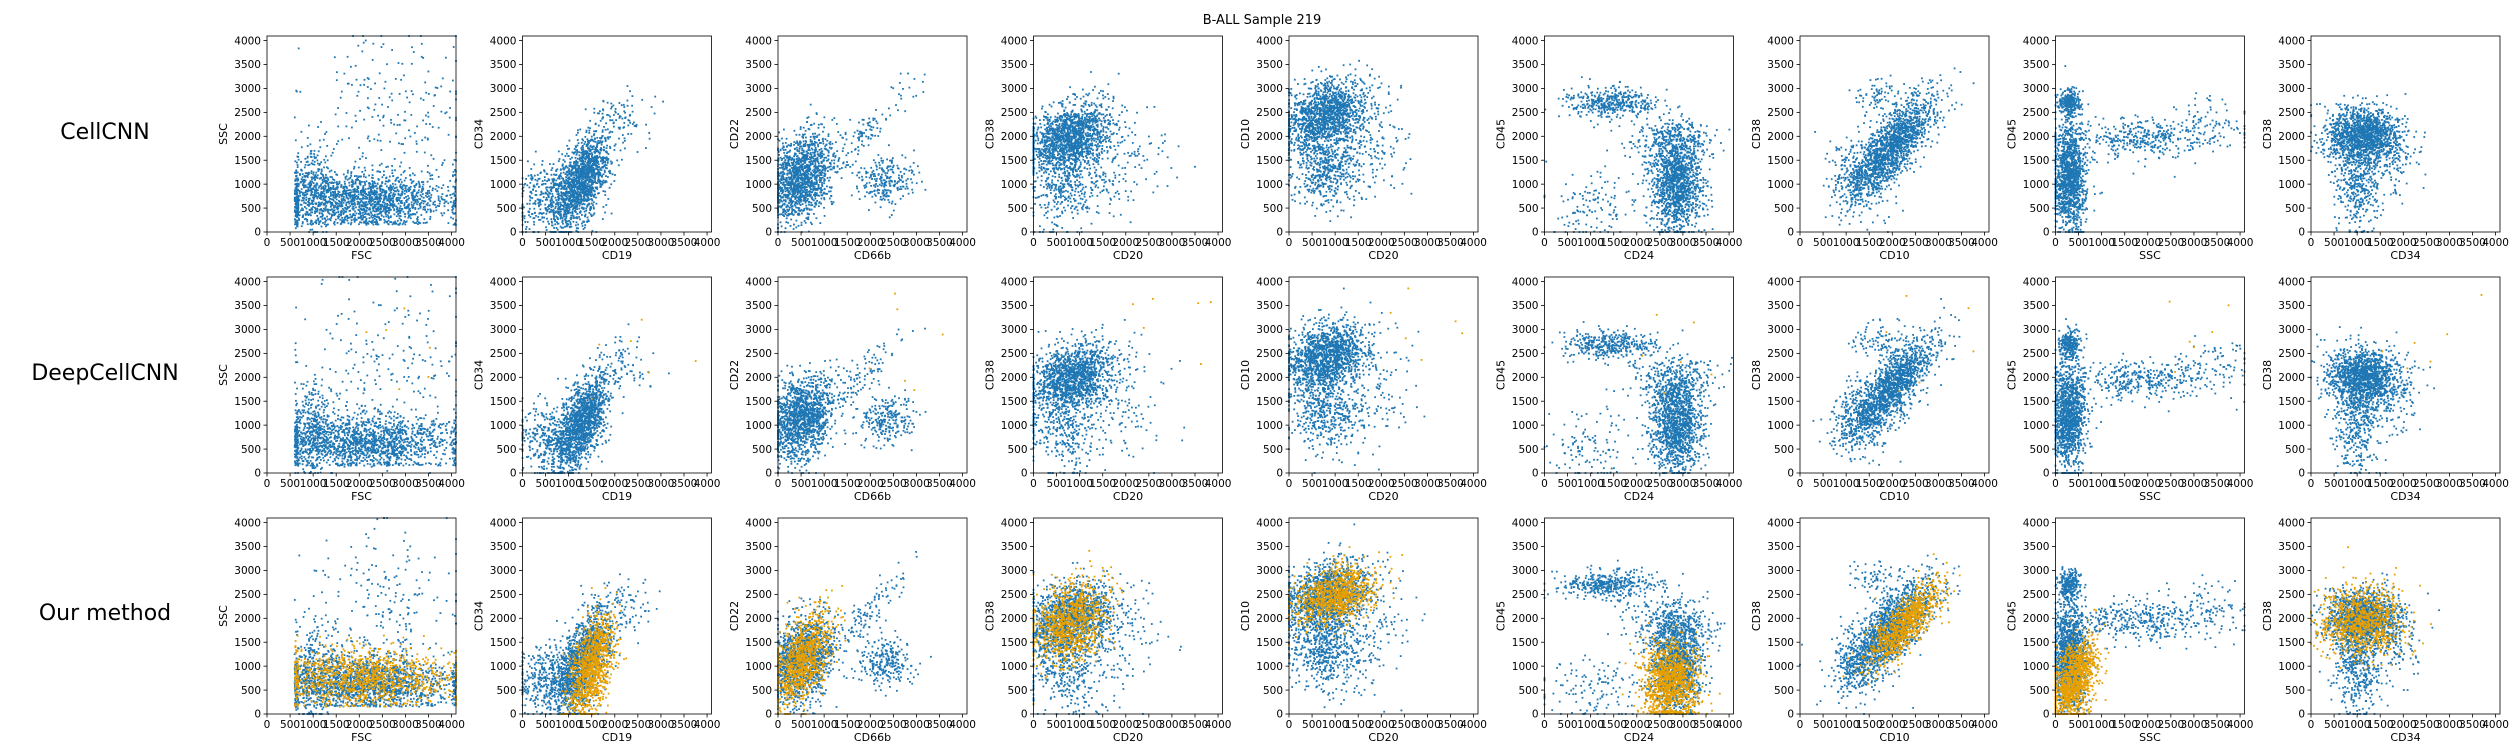  What do you see at coordinates (104, 132) in the screenshot?
I see `row-label-cellcnn: CellCNN` at bounding box center [104, 132].